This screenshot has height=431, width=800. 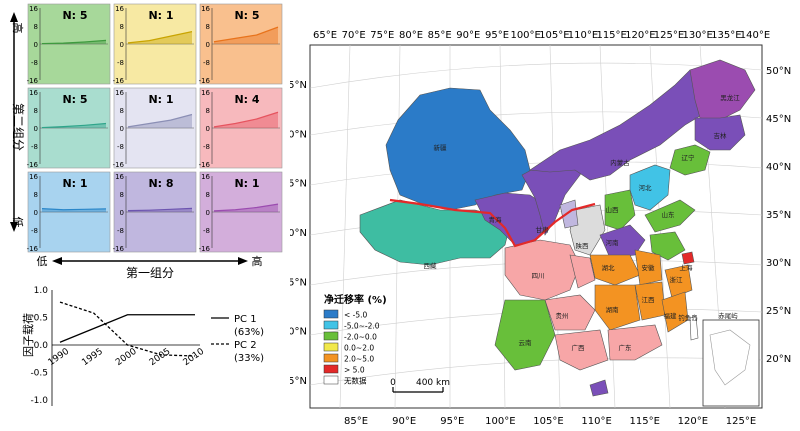 I want to click on left-latitude-label: 15°N, so click(x=298, y=381).